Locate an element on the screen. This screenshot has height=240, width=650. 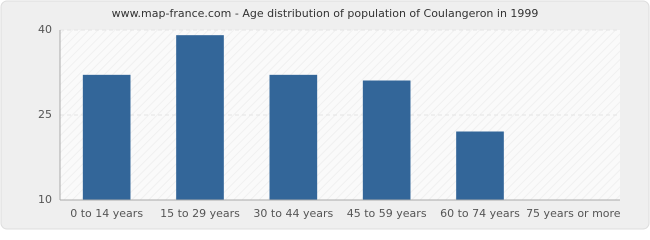
y-tick-label: 40 is located at coordinates (45, 29).